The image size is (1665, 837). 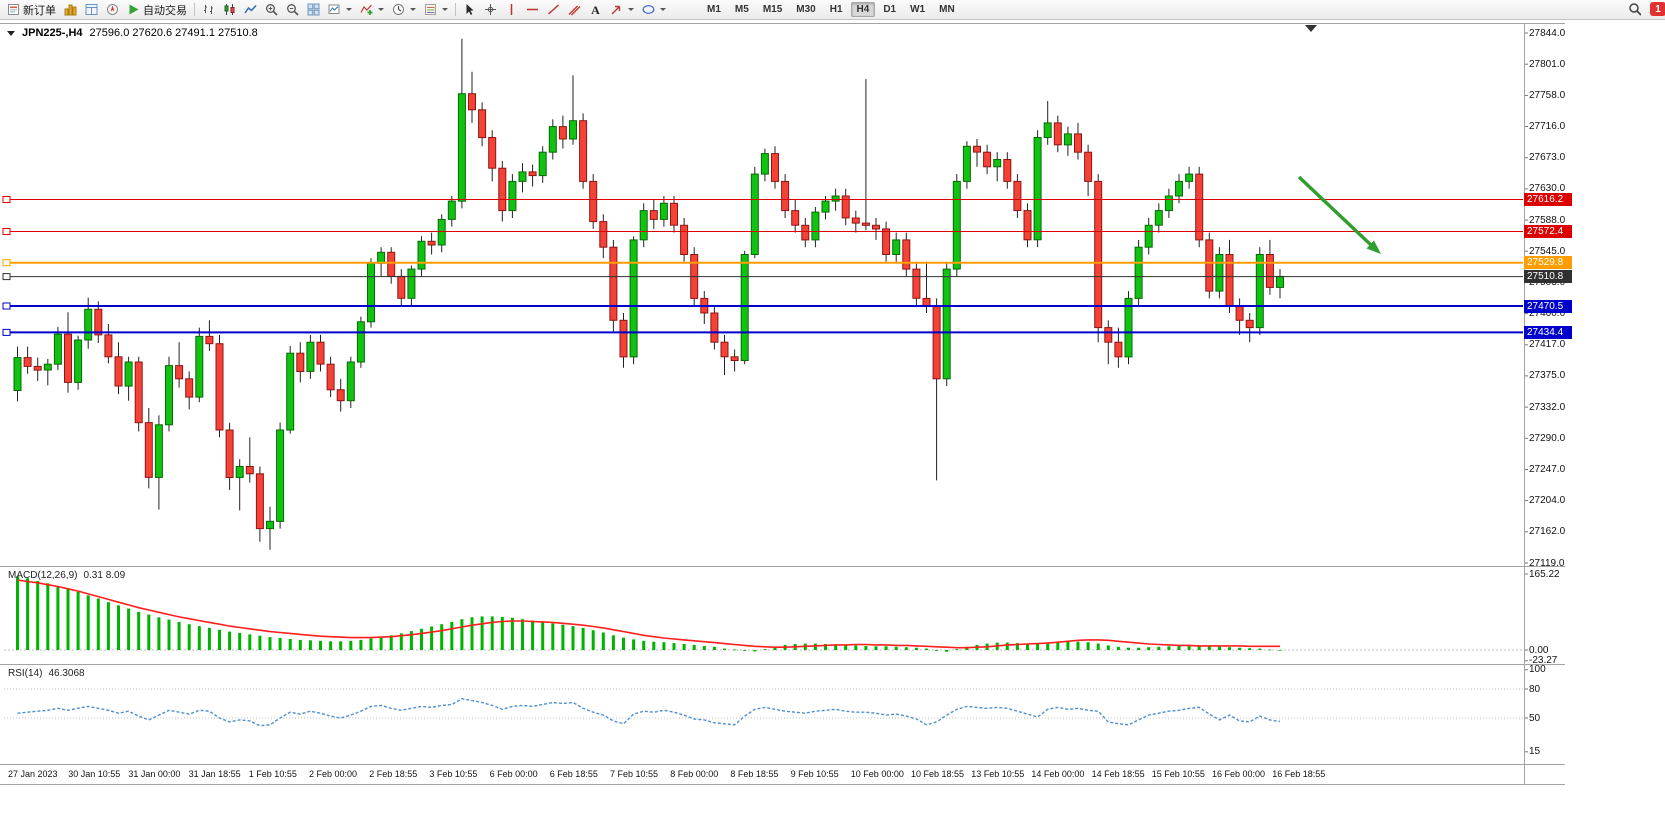 I want to click on templates-button, so click(x=436, y=10).